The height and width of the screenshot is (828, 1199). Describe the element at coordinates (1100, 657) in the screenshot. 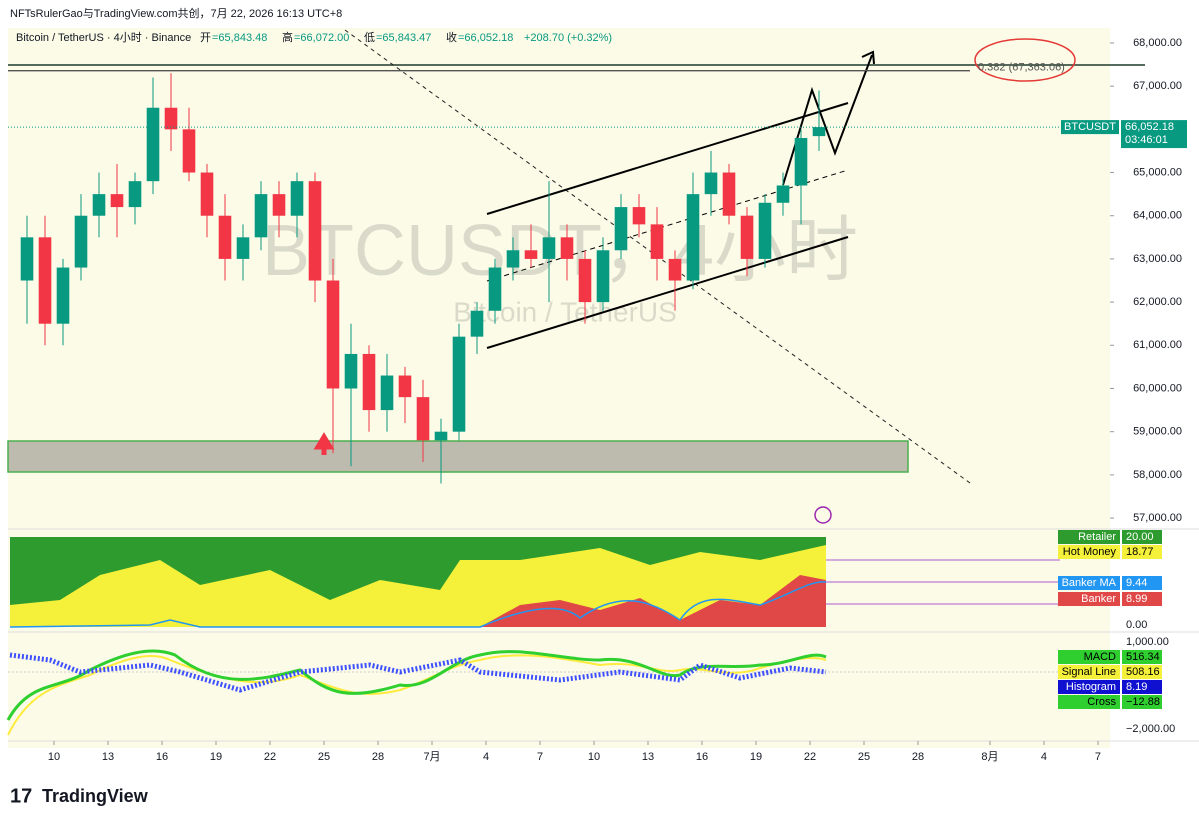

I see `indicator-name: MACD` at that location.